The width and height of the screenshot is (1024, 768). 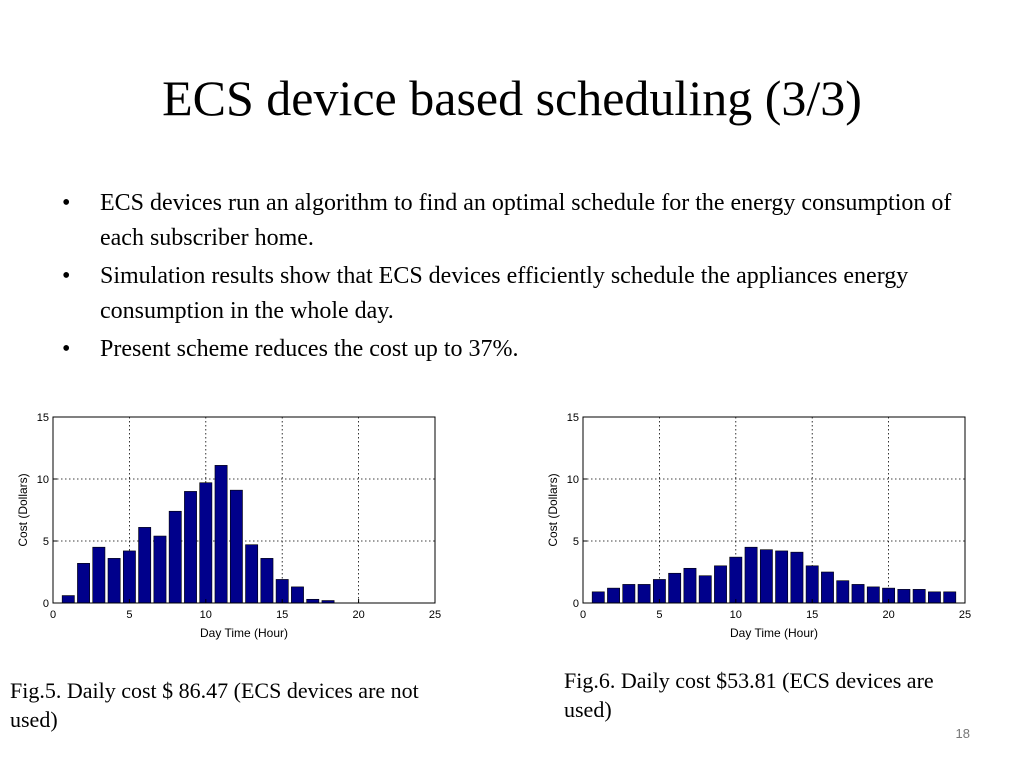 I want to click on plot-area, so click(x=774, y=510).